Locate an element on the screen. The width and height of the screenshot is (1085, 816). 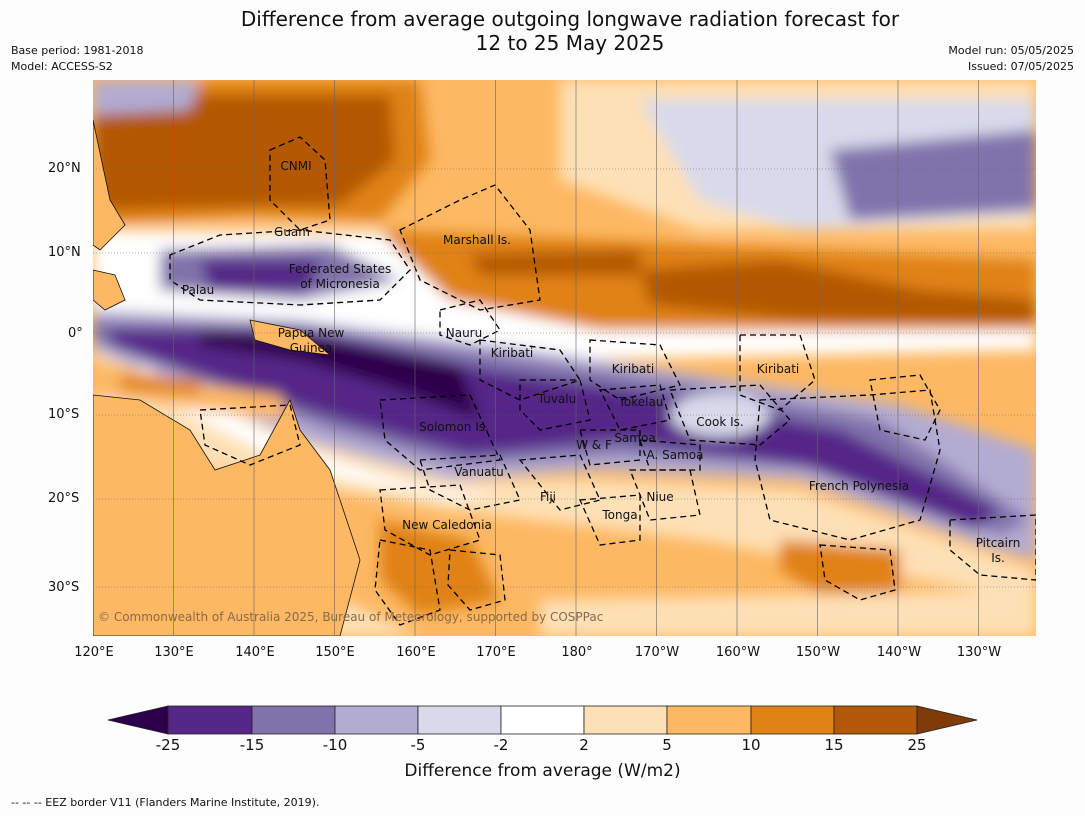
meta-left: Base period: 1981-2018 Model: ACCESS-S2 is located at coordinates (77, 59).